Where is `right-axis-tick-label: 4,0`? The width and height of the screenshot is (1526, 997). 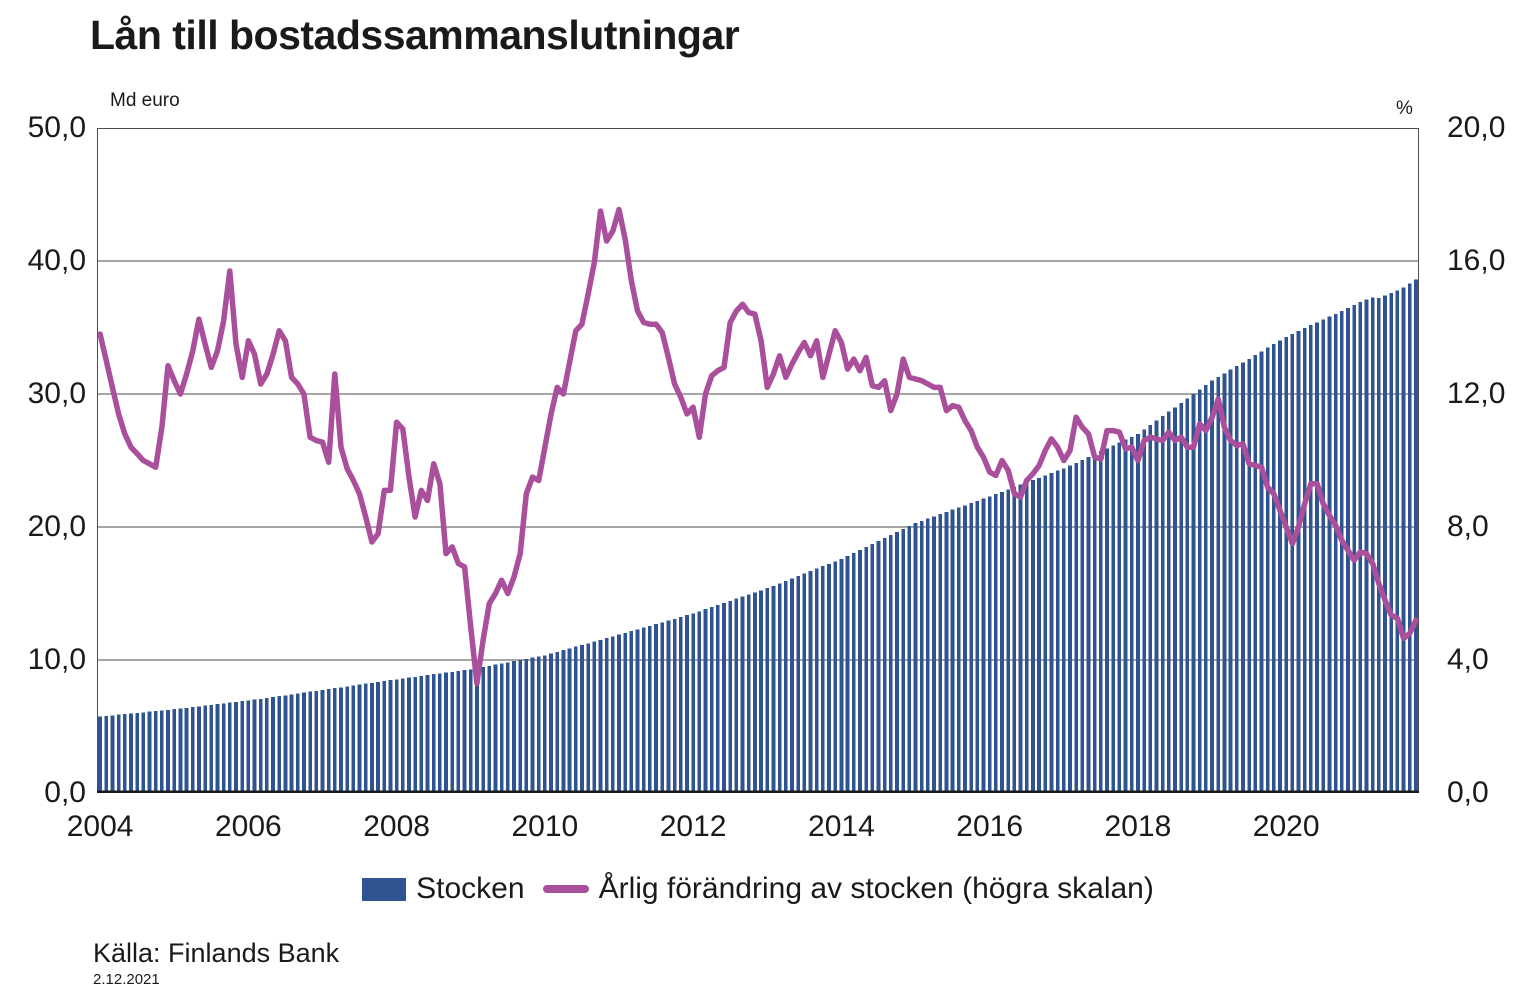
right-axis-tick-label: 4,0 is located at coordinates (1468, 659).